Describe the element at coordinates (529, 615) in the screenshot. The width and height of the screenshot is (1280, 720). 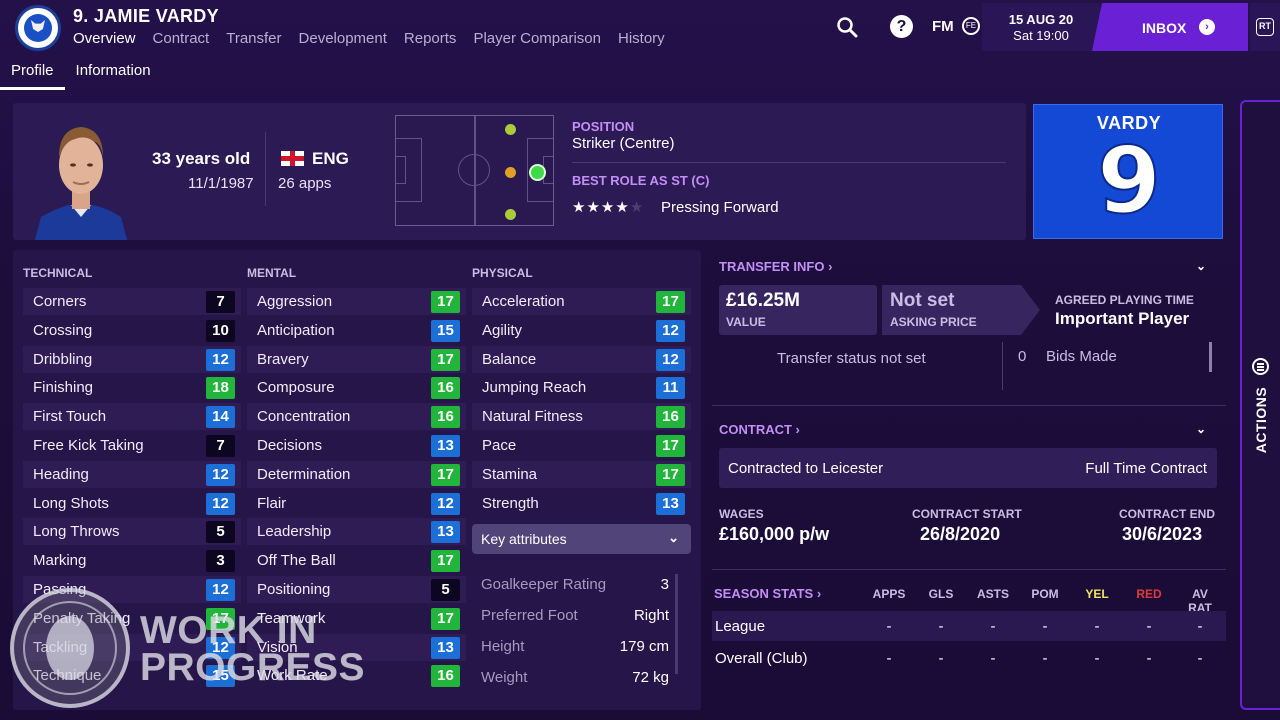
I see `info-label: Preferred Foot` at that location.